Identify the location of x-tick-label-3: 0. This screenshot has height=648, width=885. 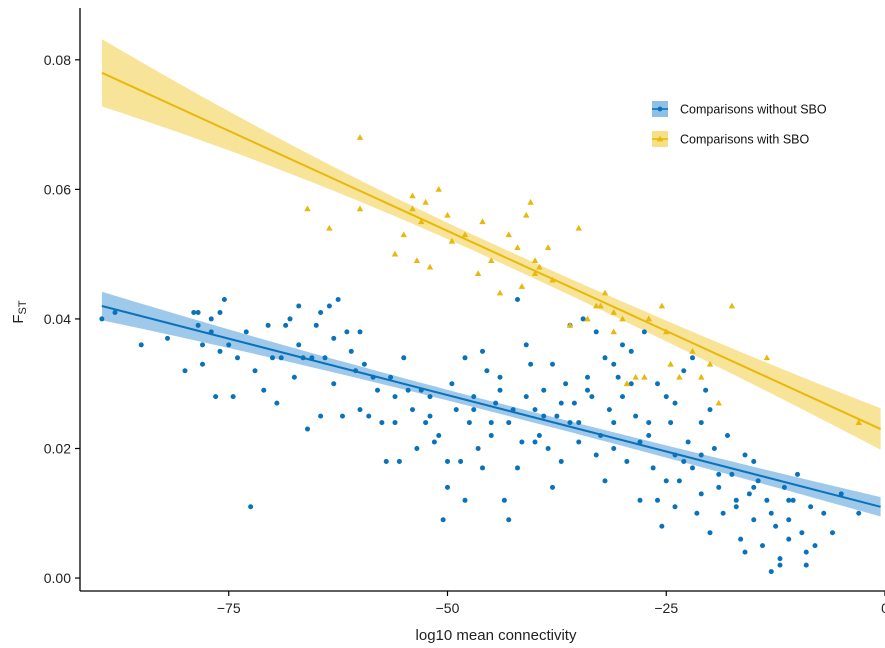
(883, 608).